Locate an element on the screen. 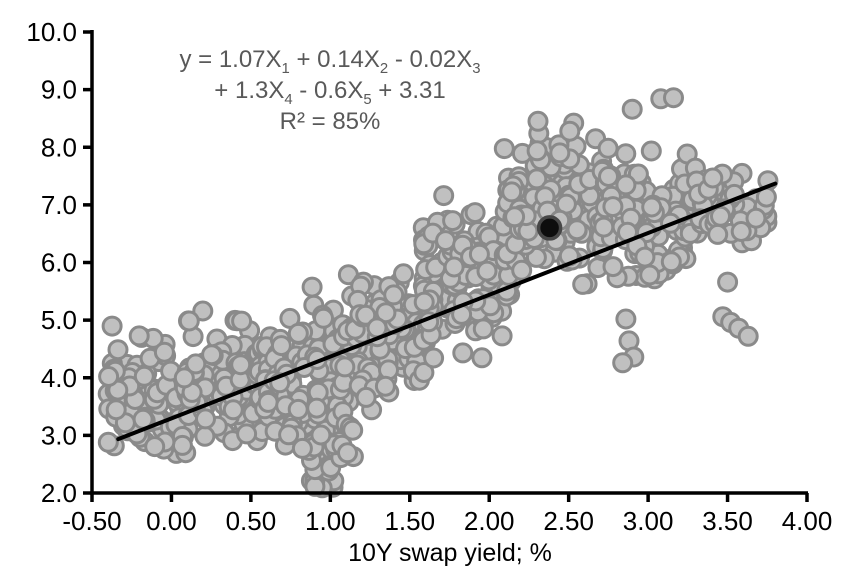  x-tick-label: 0.50 is located at coordinates (251, 521).